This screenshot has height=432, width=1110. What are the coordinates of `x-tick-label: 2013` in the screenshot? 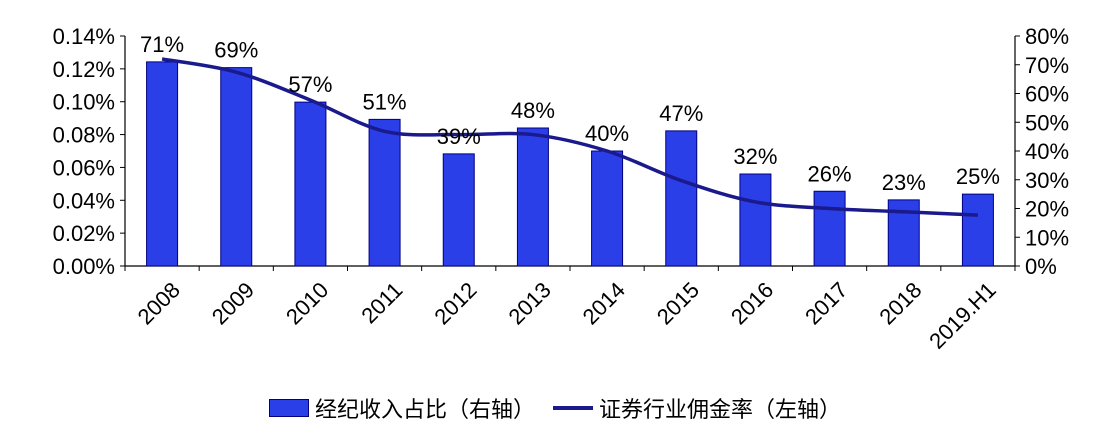 It's located at (529, 303).